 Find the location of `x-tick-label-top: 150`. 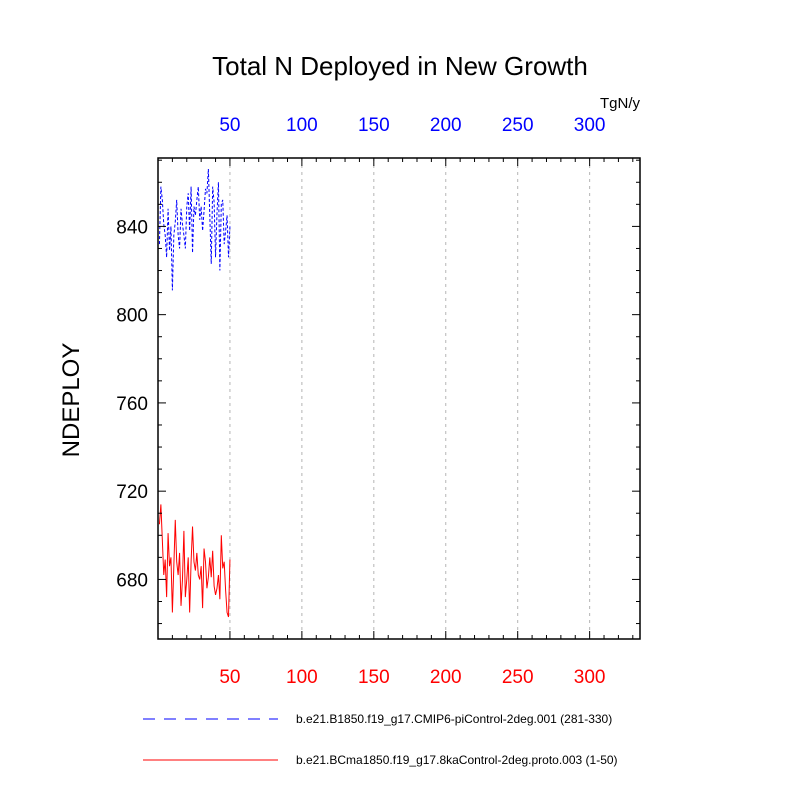

x-tick-label-top: 150 is located at coordinates (374, 125).